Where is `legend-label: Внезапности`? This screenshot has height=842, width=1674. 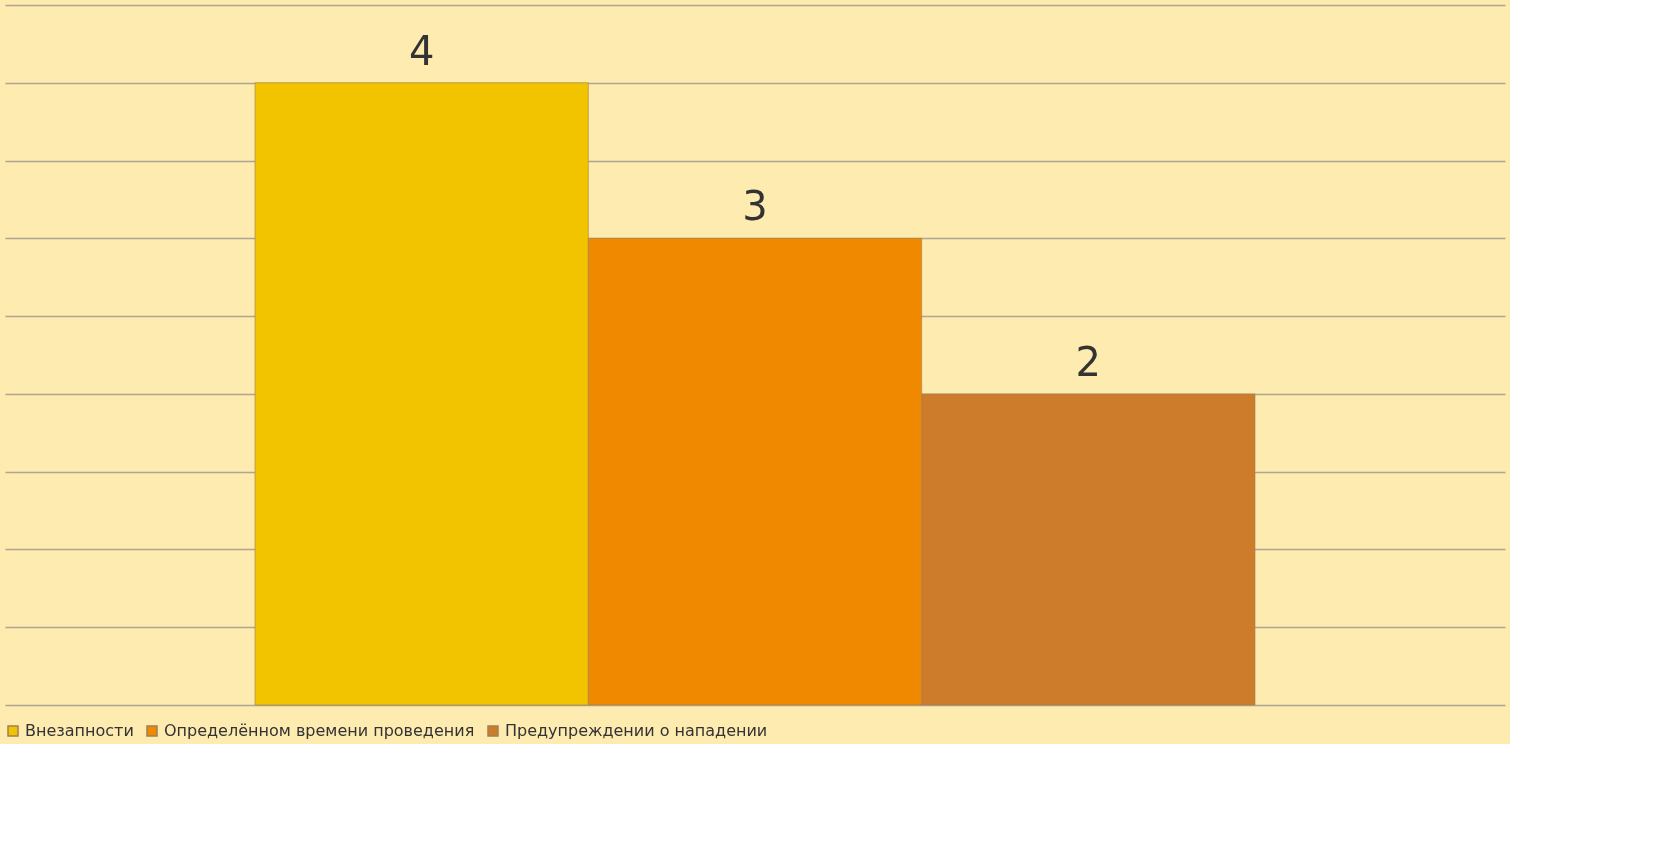 legend-label: Внезапности is located at coordinates (79, 730).